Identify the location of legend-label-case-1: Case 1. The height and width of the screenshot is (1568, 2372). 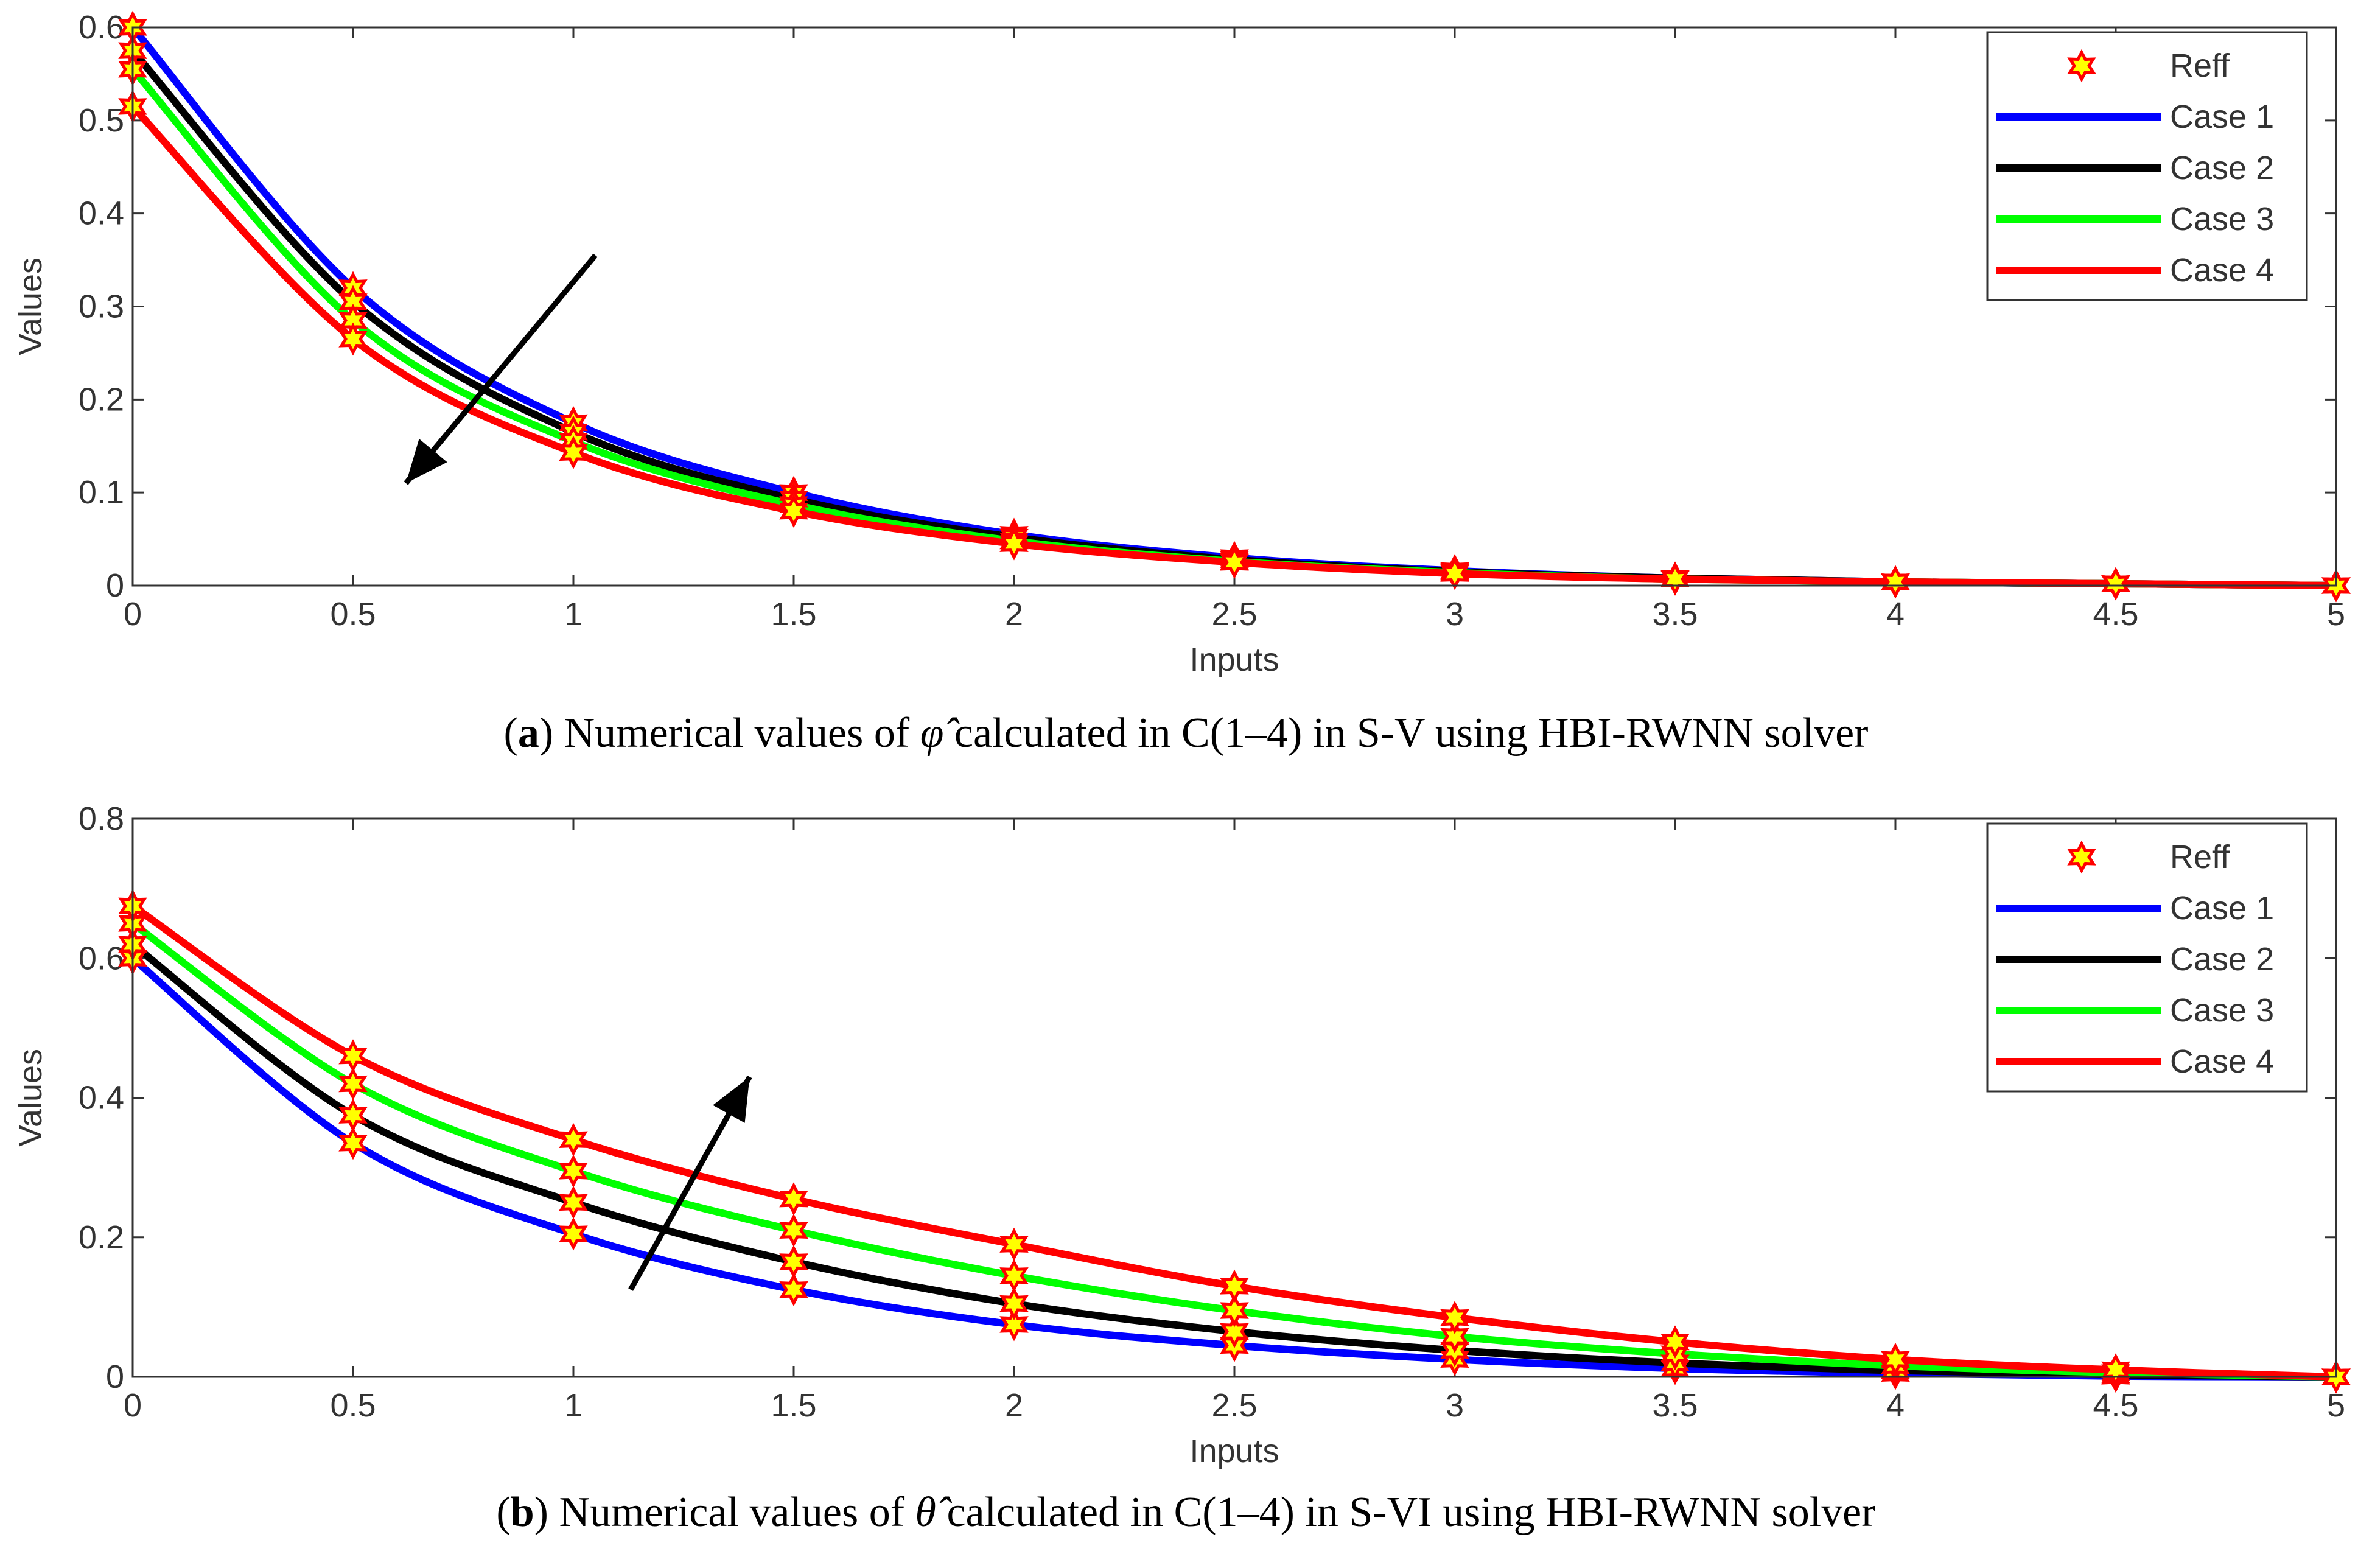
(2222, 908).